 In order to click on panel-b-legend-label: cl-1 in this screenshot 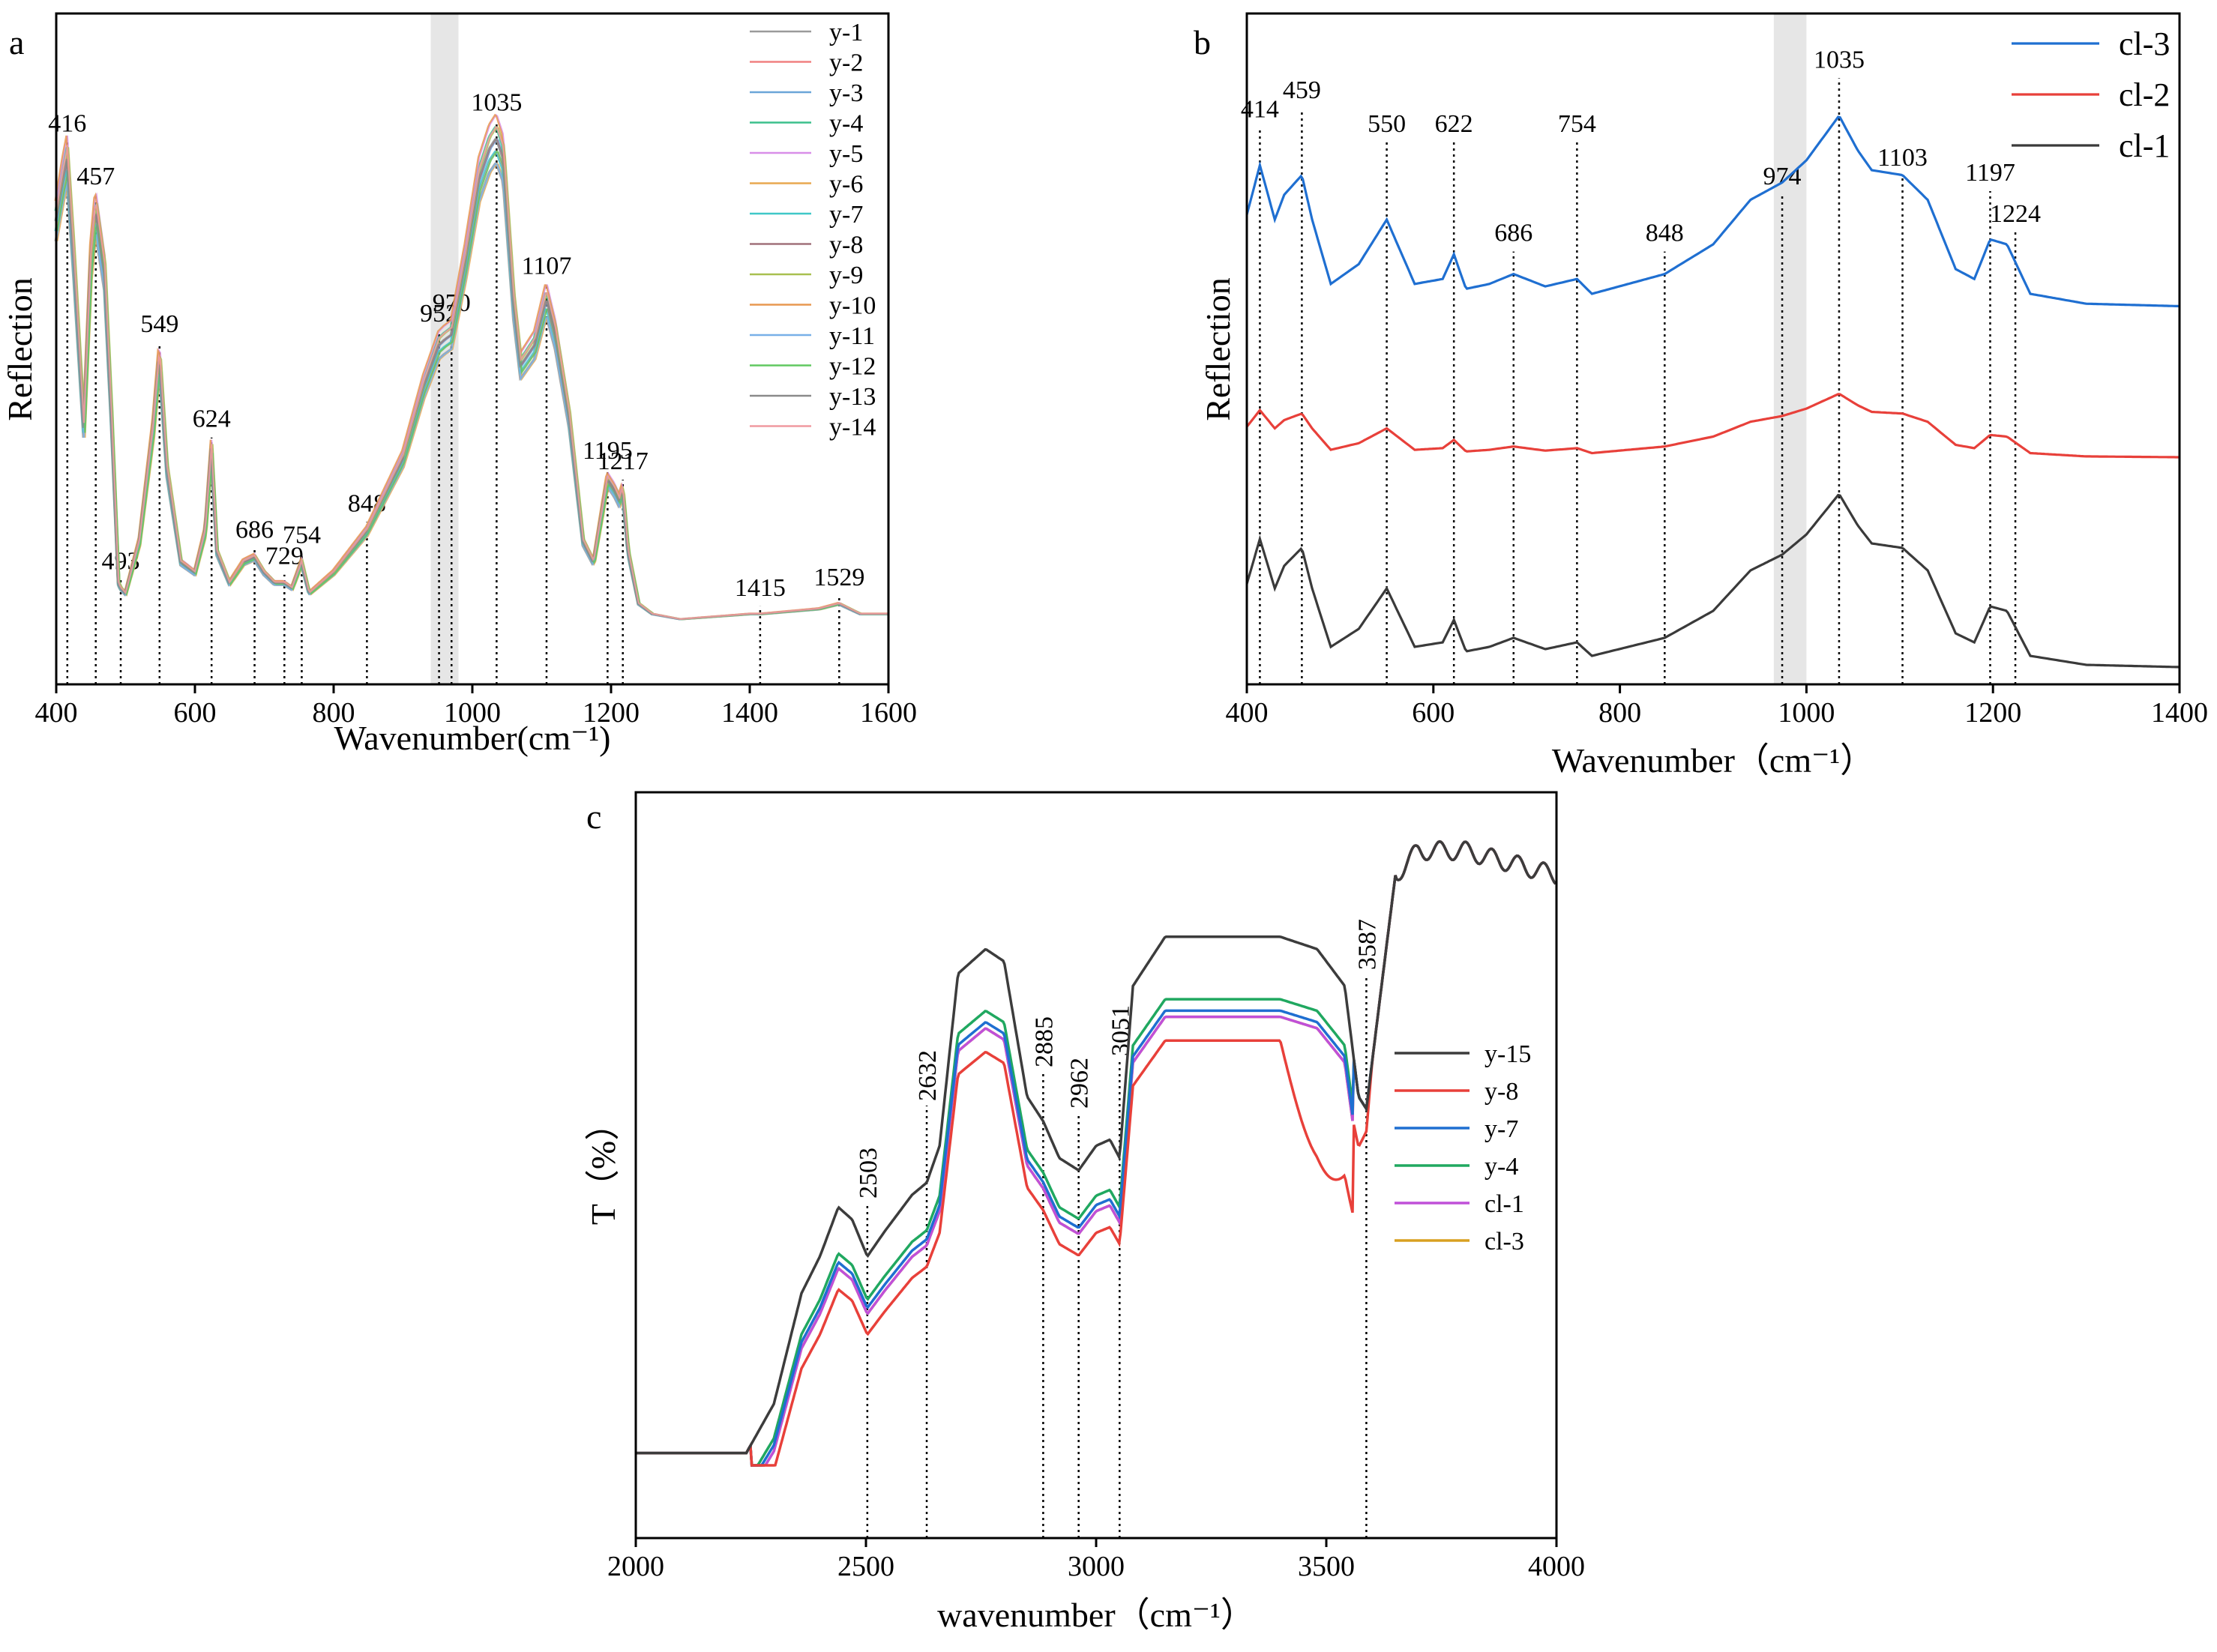, I will do `click(2144, 145)`.